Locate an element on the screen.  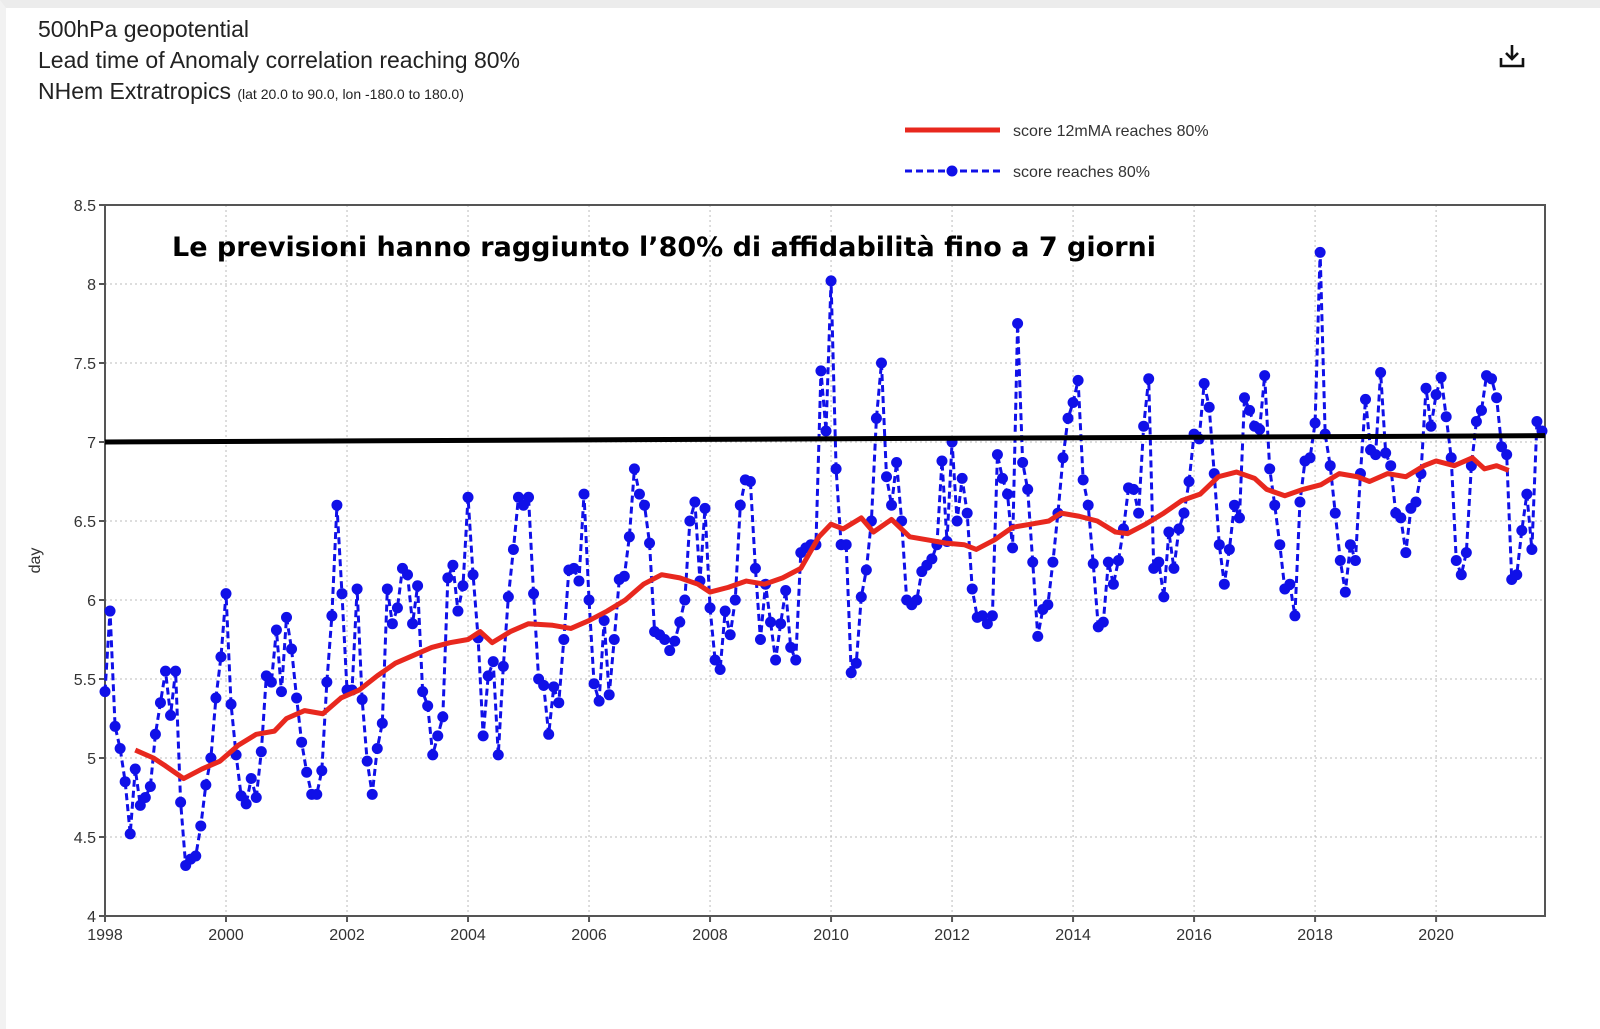
x-tick-label: 2000 is located at coordinates (226, 935).